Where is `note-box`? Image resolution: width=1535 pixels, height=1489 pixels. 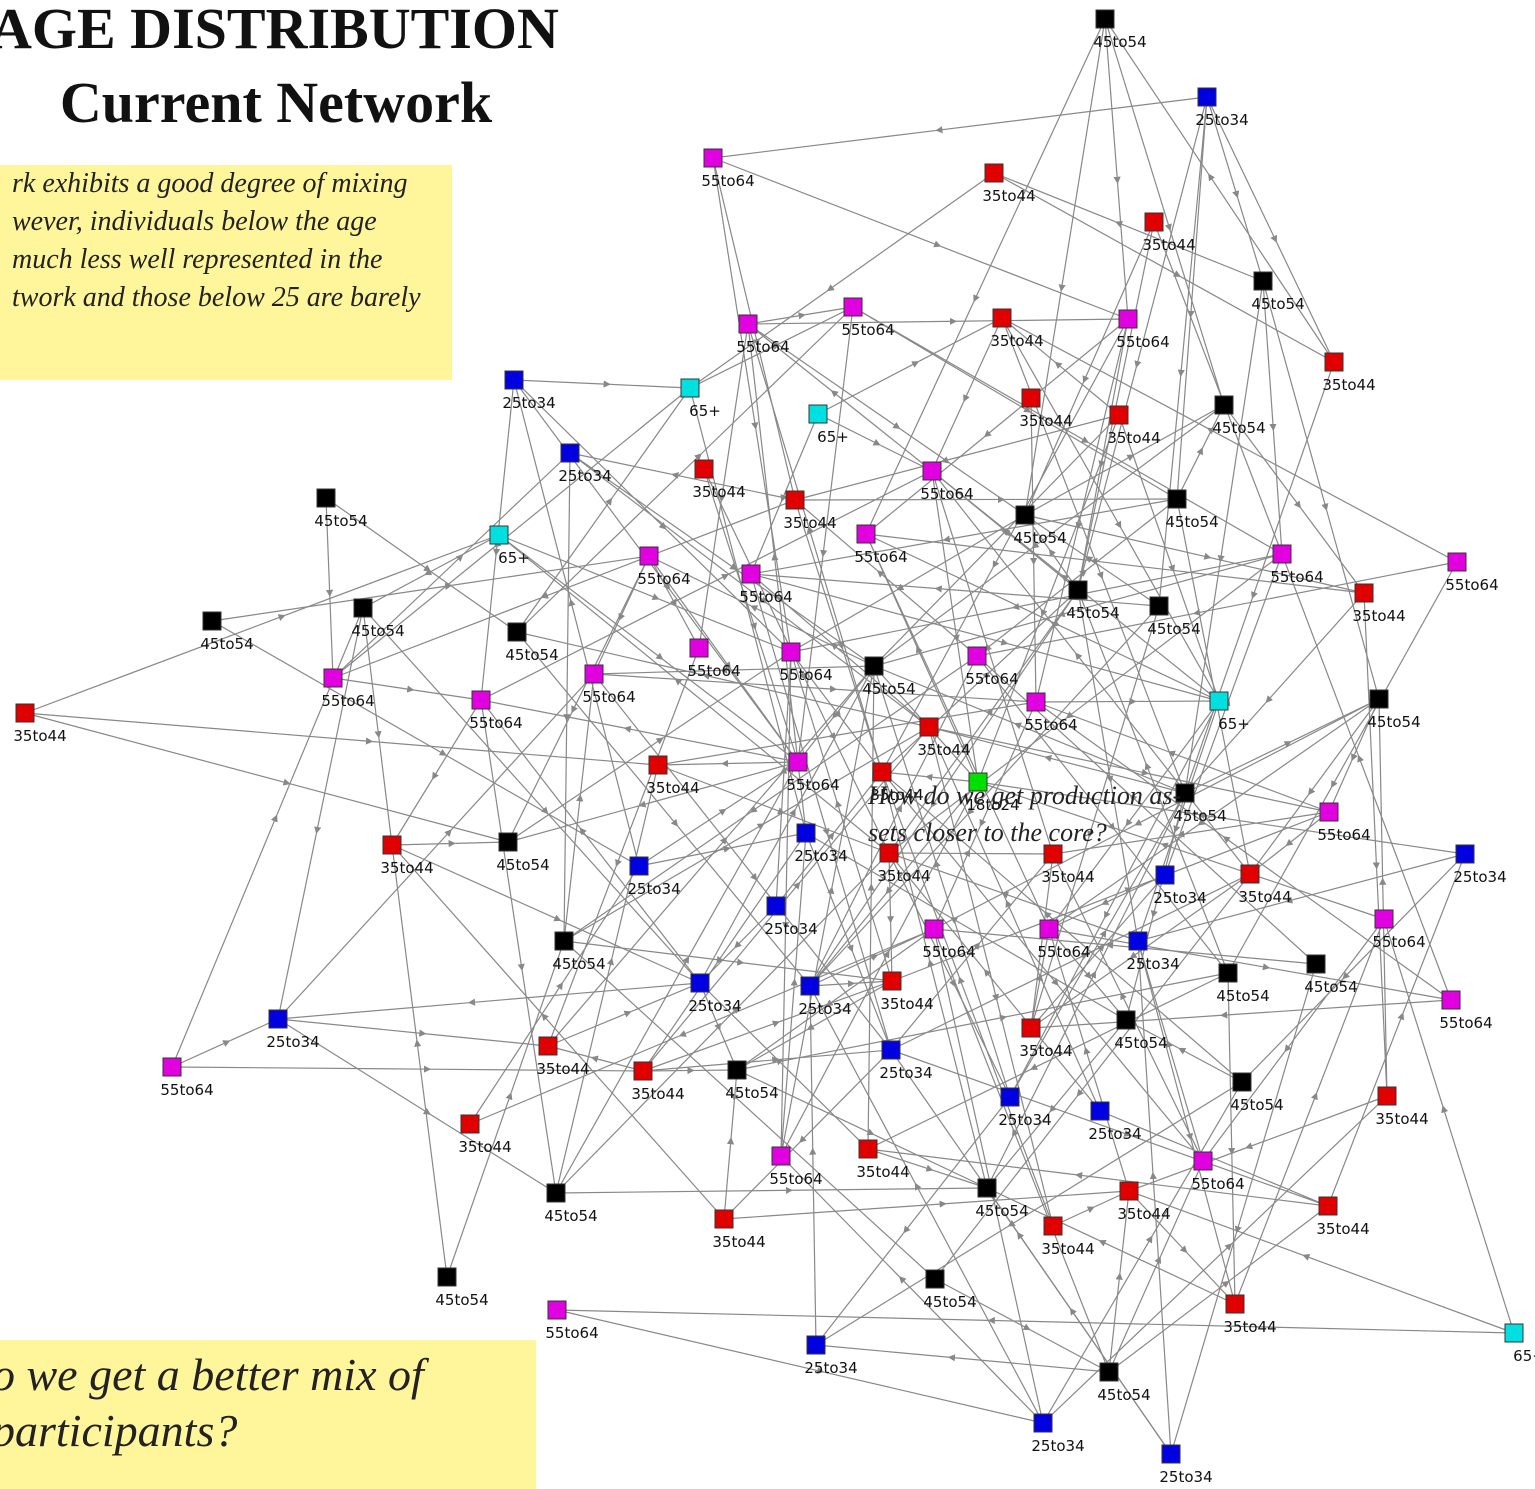 note-box is located at coordinates (268, 1414).